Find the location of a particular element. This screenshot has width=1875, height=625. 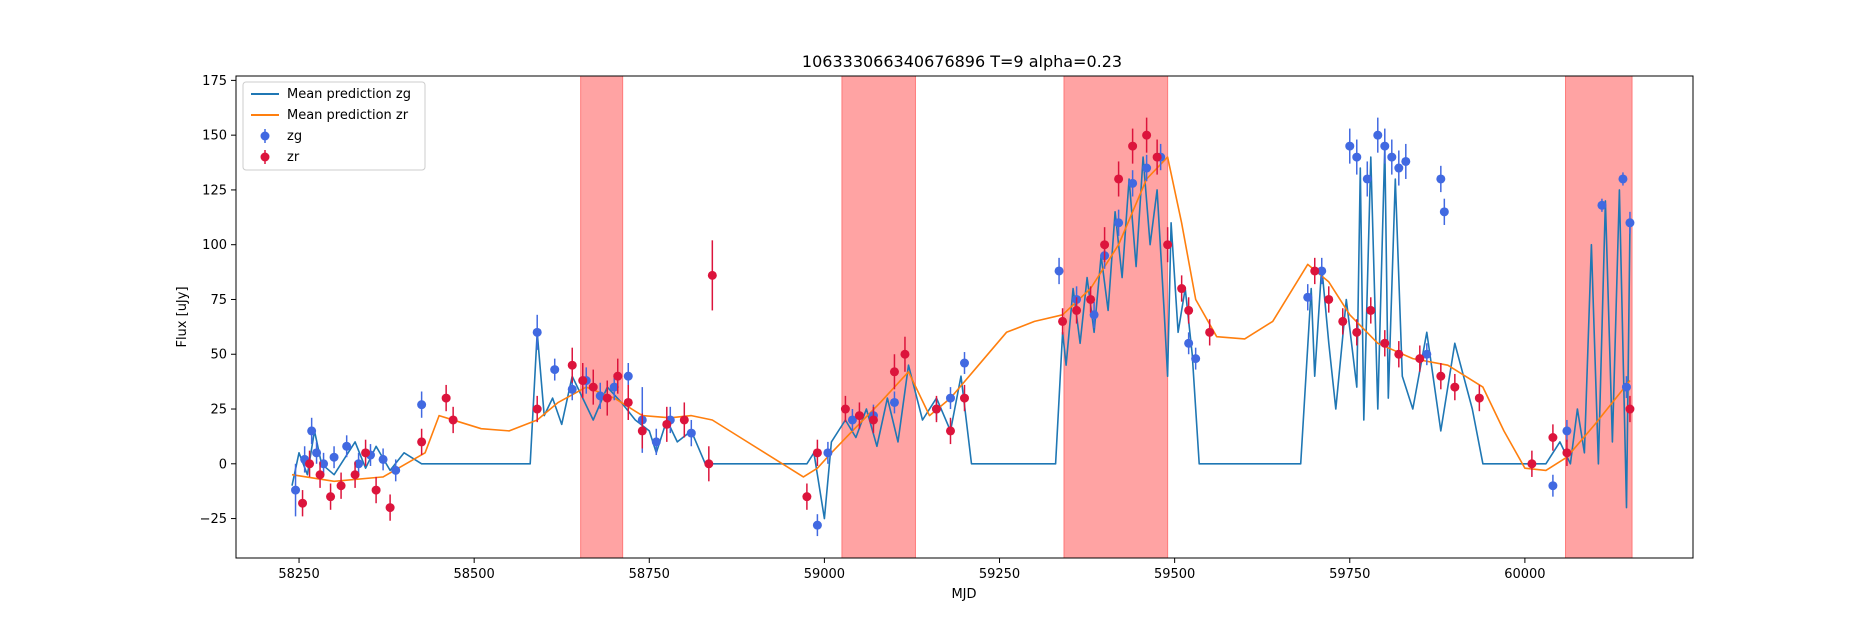

y-axis-label: Flux [uJy] is located at coordinates (182, 316).